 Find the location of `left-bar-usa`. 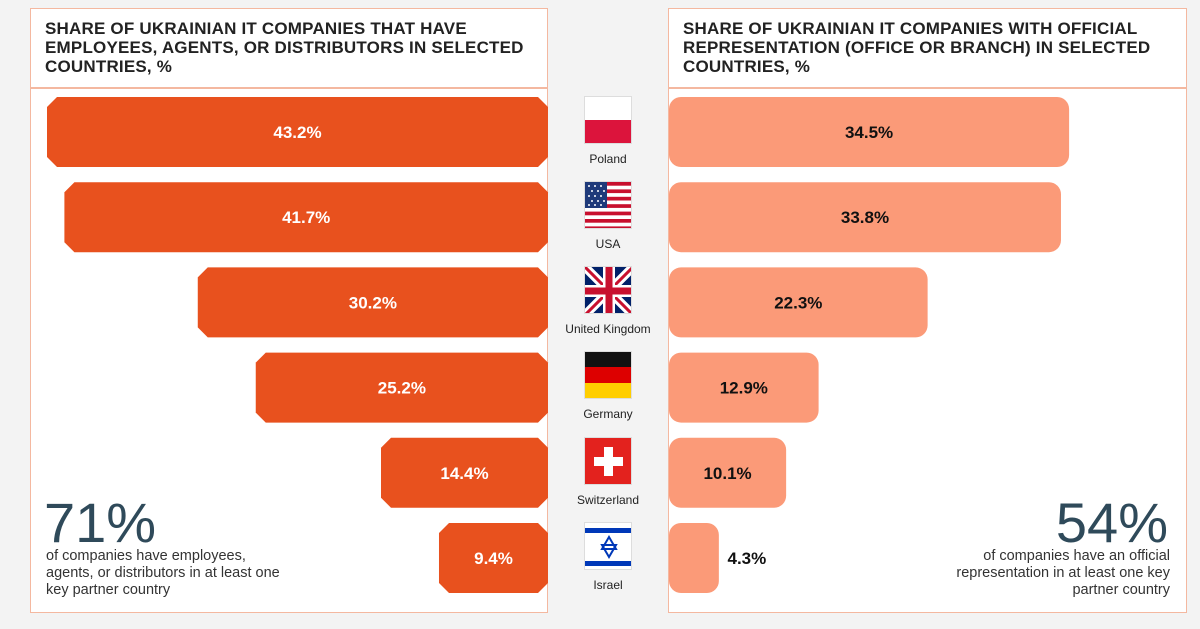

left-bar-usa is located at coordinates (306, 217).